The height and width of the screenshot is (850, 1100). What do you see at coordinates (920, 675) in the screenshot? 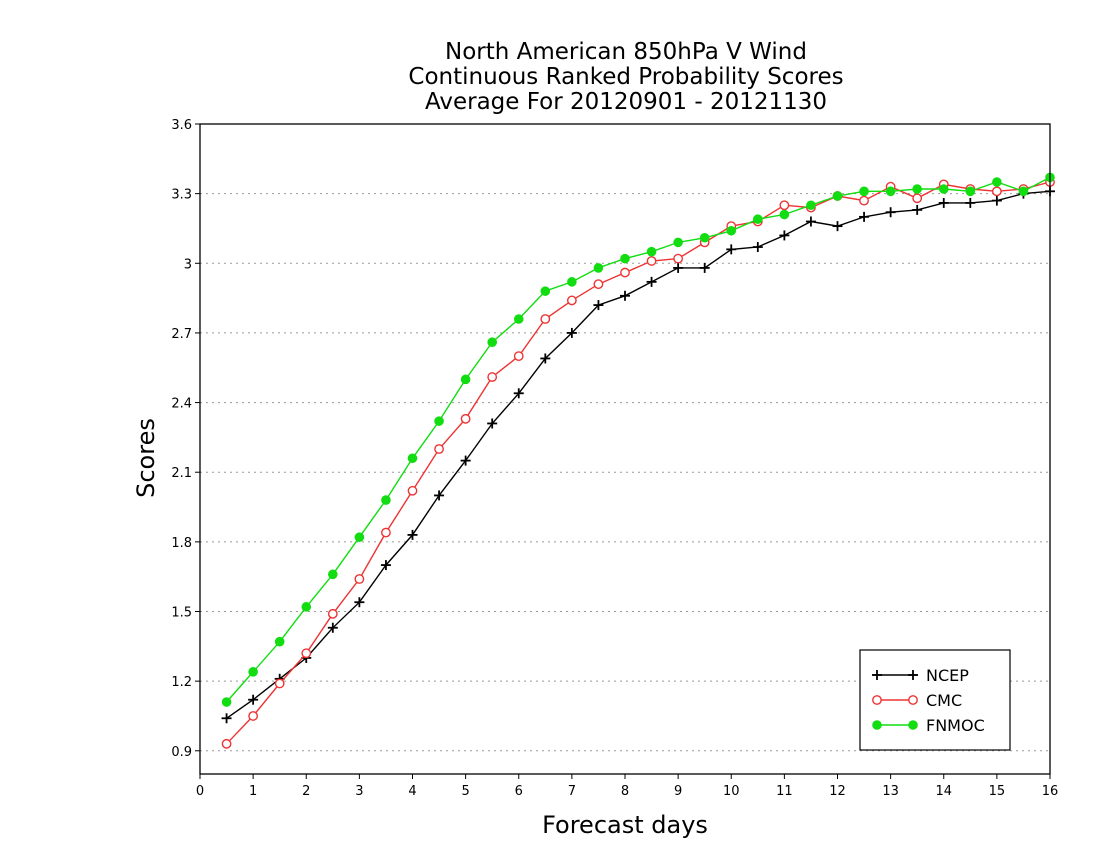
I see `legend-entry-ncep: NCEP` at bounding box center [920, 675].